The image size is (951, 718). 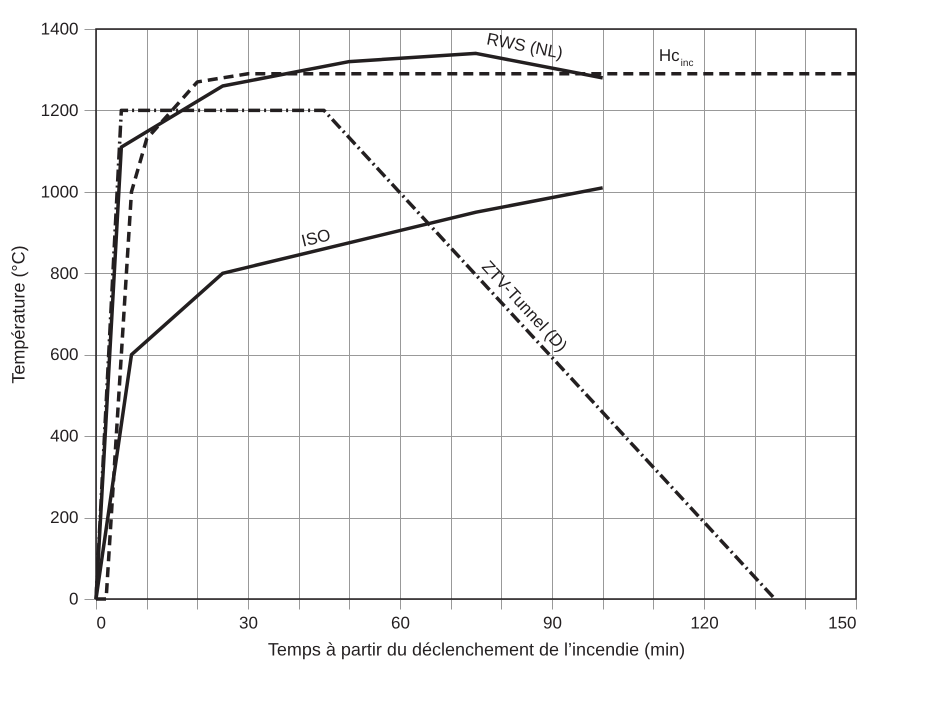 What do you see at coordinates (101, 623) in the screenshot?
I see `x-tick-label: 0` at bounding box center [101, 623].